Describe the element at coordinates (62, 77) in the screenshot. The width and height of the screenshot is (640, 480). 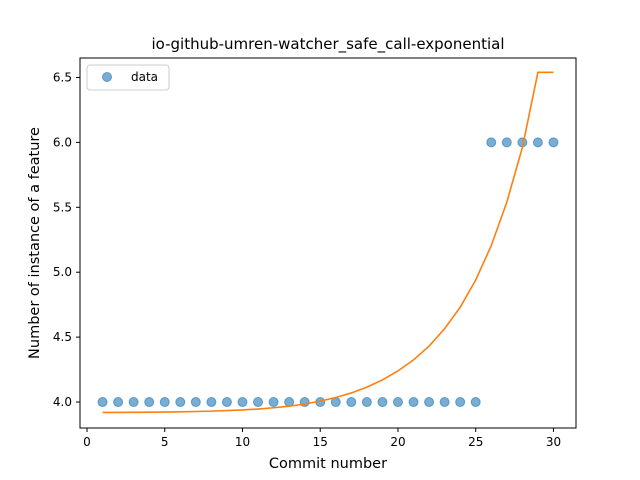
I see `y-tick-label: 6.5` at that location.